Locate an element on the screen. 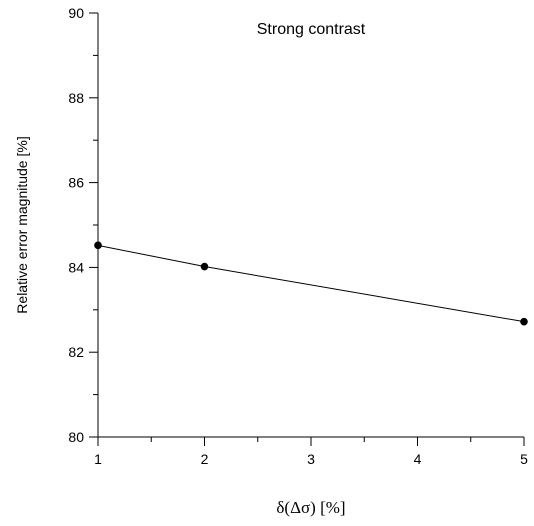  chart-title: Strong contrast is located at coordinates (311, 29).